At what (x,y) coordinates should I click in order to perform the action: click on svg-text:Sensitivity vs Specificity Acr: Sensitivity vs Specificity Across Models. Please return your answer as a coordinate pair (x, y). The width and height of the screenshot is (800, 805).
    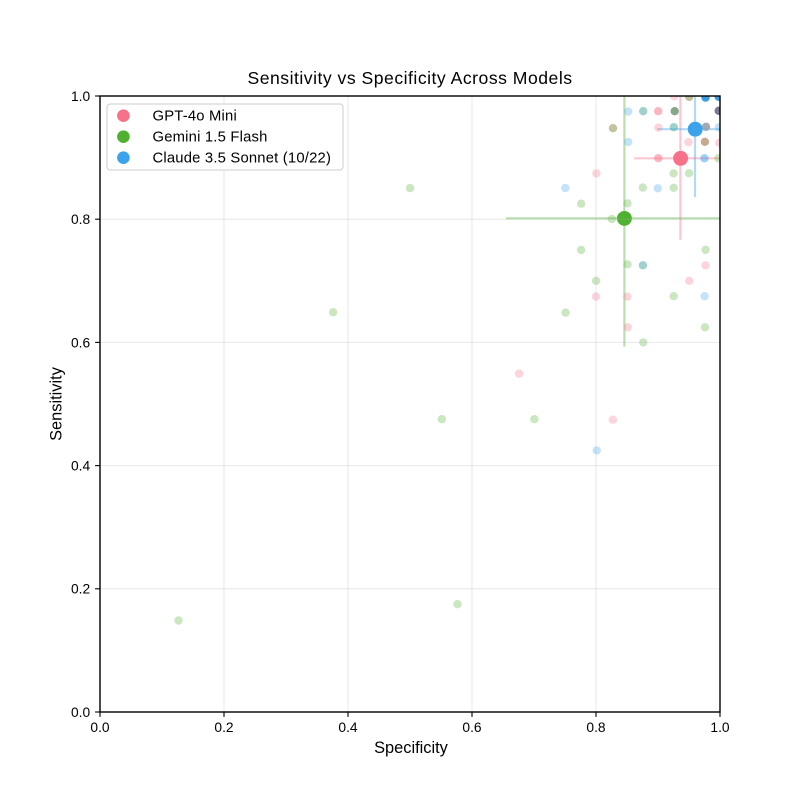
    Looking at the image, I should click on (409, 78).